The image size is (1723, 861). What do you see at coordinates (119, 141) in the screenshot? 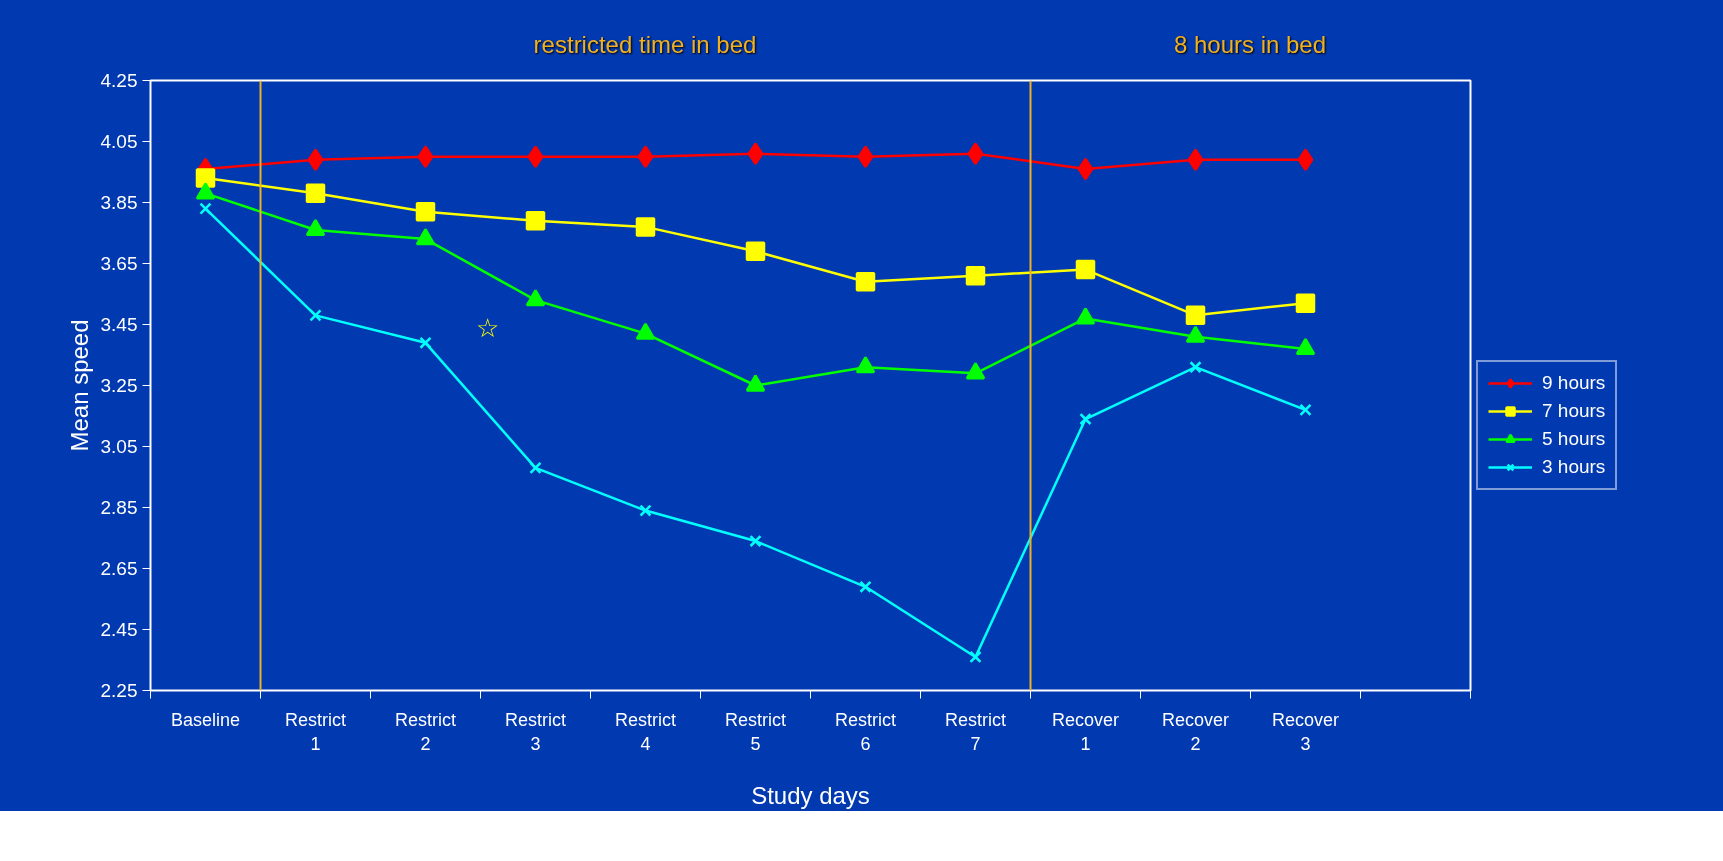
I see `y-tick-label: 4.05` at bounding box center [119, 141].